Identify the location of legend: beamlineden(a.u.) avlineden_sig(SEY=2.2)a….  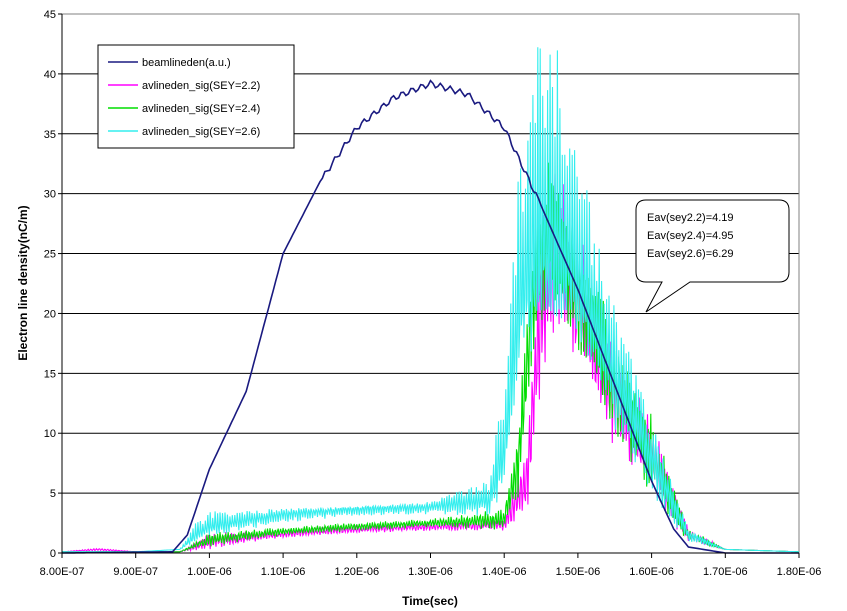
(196, 96).